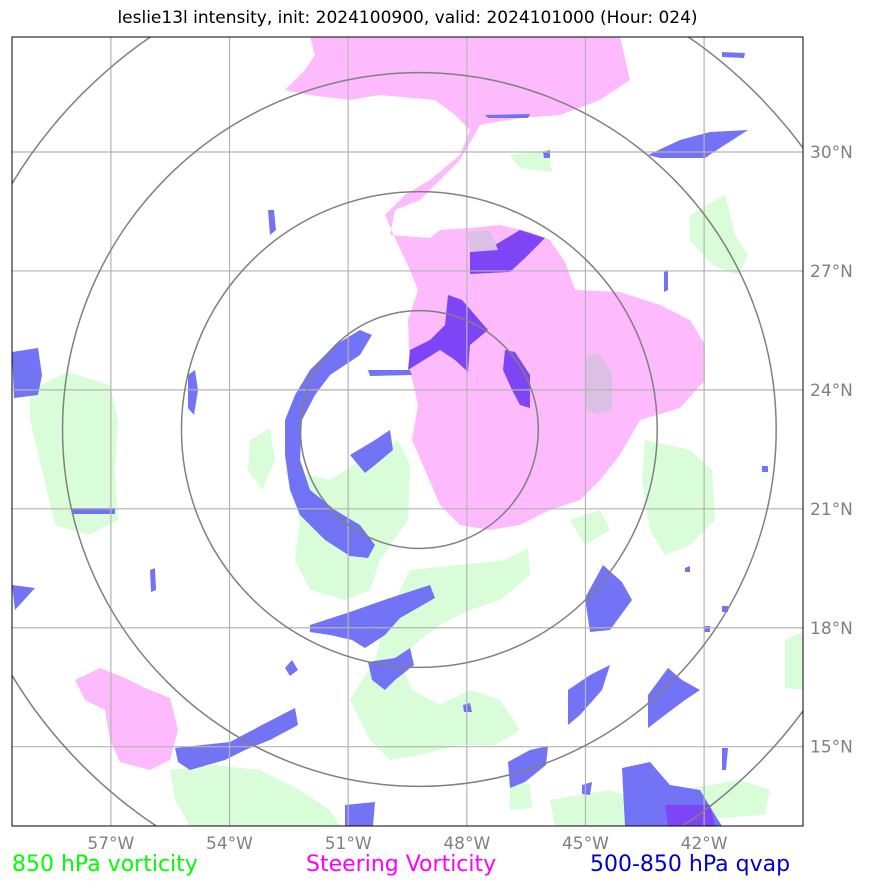  I want to click on legend-850-vorticity: 850 hPa vorticity, so click(105, 864).